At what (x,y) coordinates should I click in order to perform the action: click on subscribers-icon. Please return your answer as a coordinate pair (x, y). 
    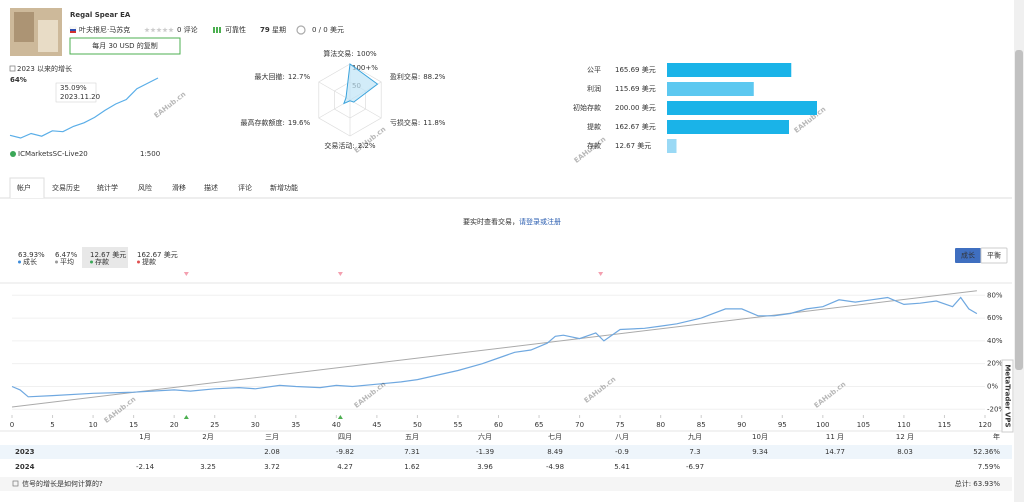
    Looking at the image, I should click on (301, 30).